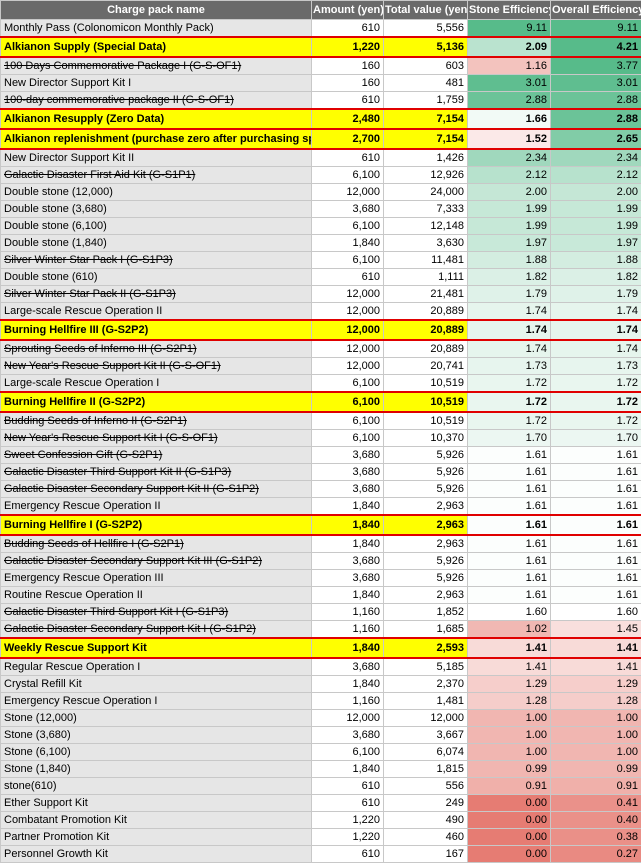 The width and height of the screenshot is (641, 863). What do you see at coordinates (509, 294) in the screenshot?
I see `stone-efficiency-cell: 1.79` at bounding box center [509, 294].